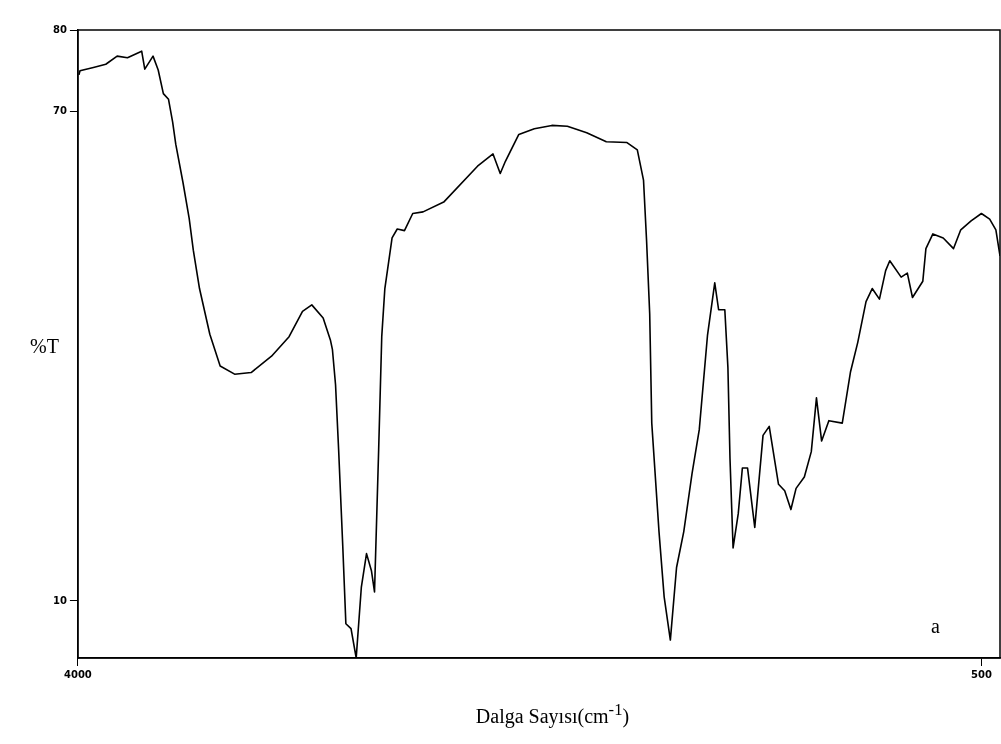 The width and height of the screenshot is (1001, 744). Describe the element at coordinates (77, 674) in the screenshot. I see `x-tick-label: 4000` at that location.